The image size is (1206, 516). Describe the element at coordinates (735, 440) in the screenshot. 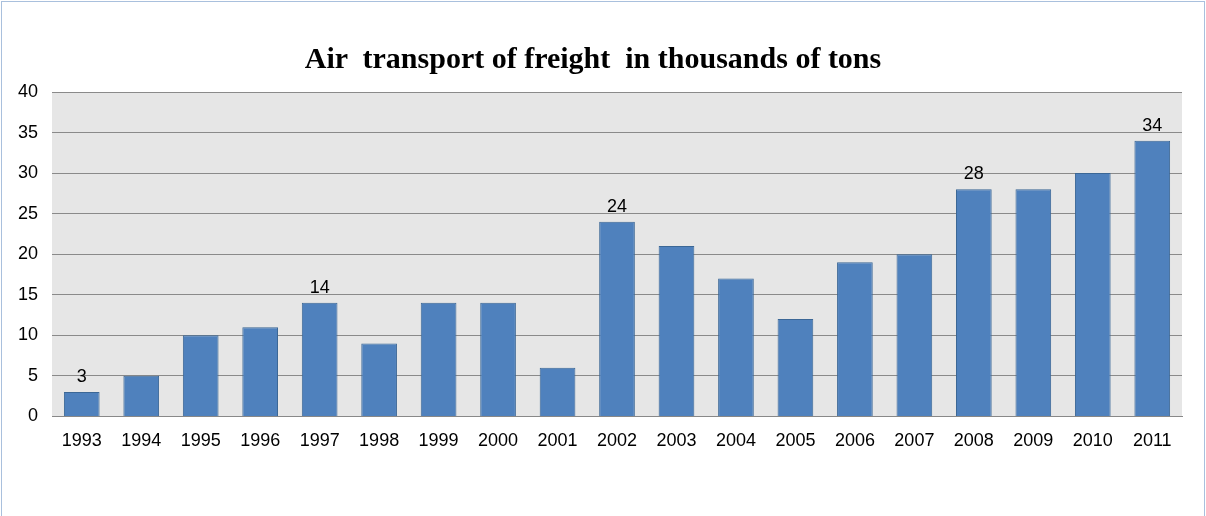

I see `x-tick-label: 2004` at that location.